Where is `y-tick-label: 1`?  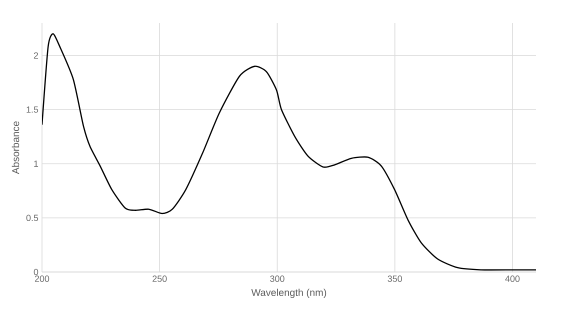 y-tick-label: 1 is located at coordinates (36, 163).